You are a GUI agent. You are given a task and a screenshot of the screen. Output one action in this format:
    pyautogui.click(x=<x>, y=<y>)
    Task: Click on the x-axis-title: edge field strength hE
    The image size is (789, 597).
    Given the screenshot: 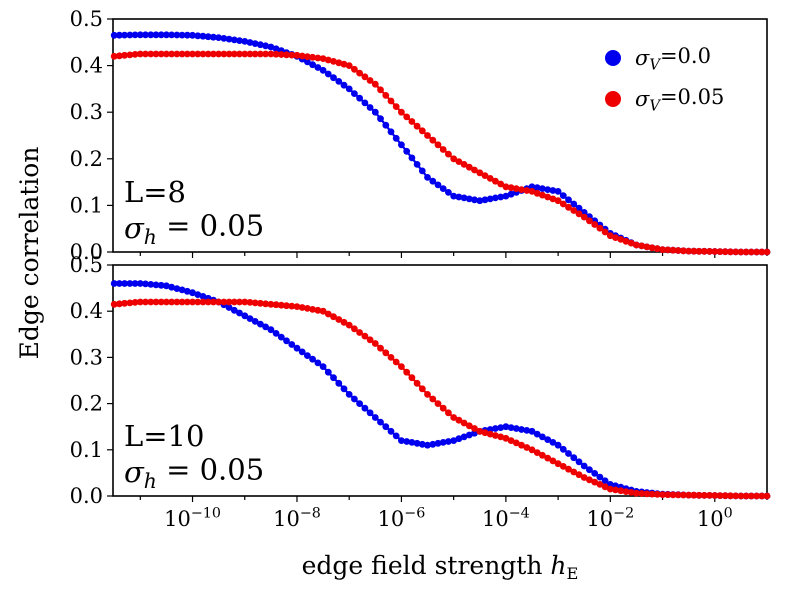 What is the action you would take?
    pyautogui.click(x=440, y=567)
    